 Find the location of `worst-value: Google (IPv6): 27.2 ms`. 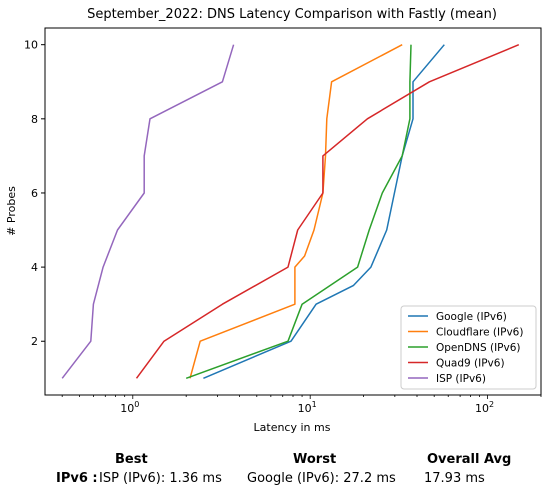

worst-value: Google (IPv6): 27.2 ms is located at coordinates (321, 478).